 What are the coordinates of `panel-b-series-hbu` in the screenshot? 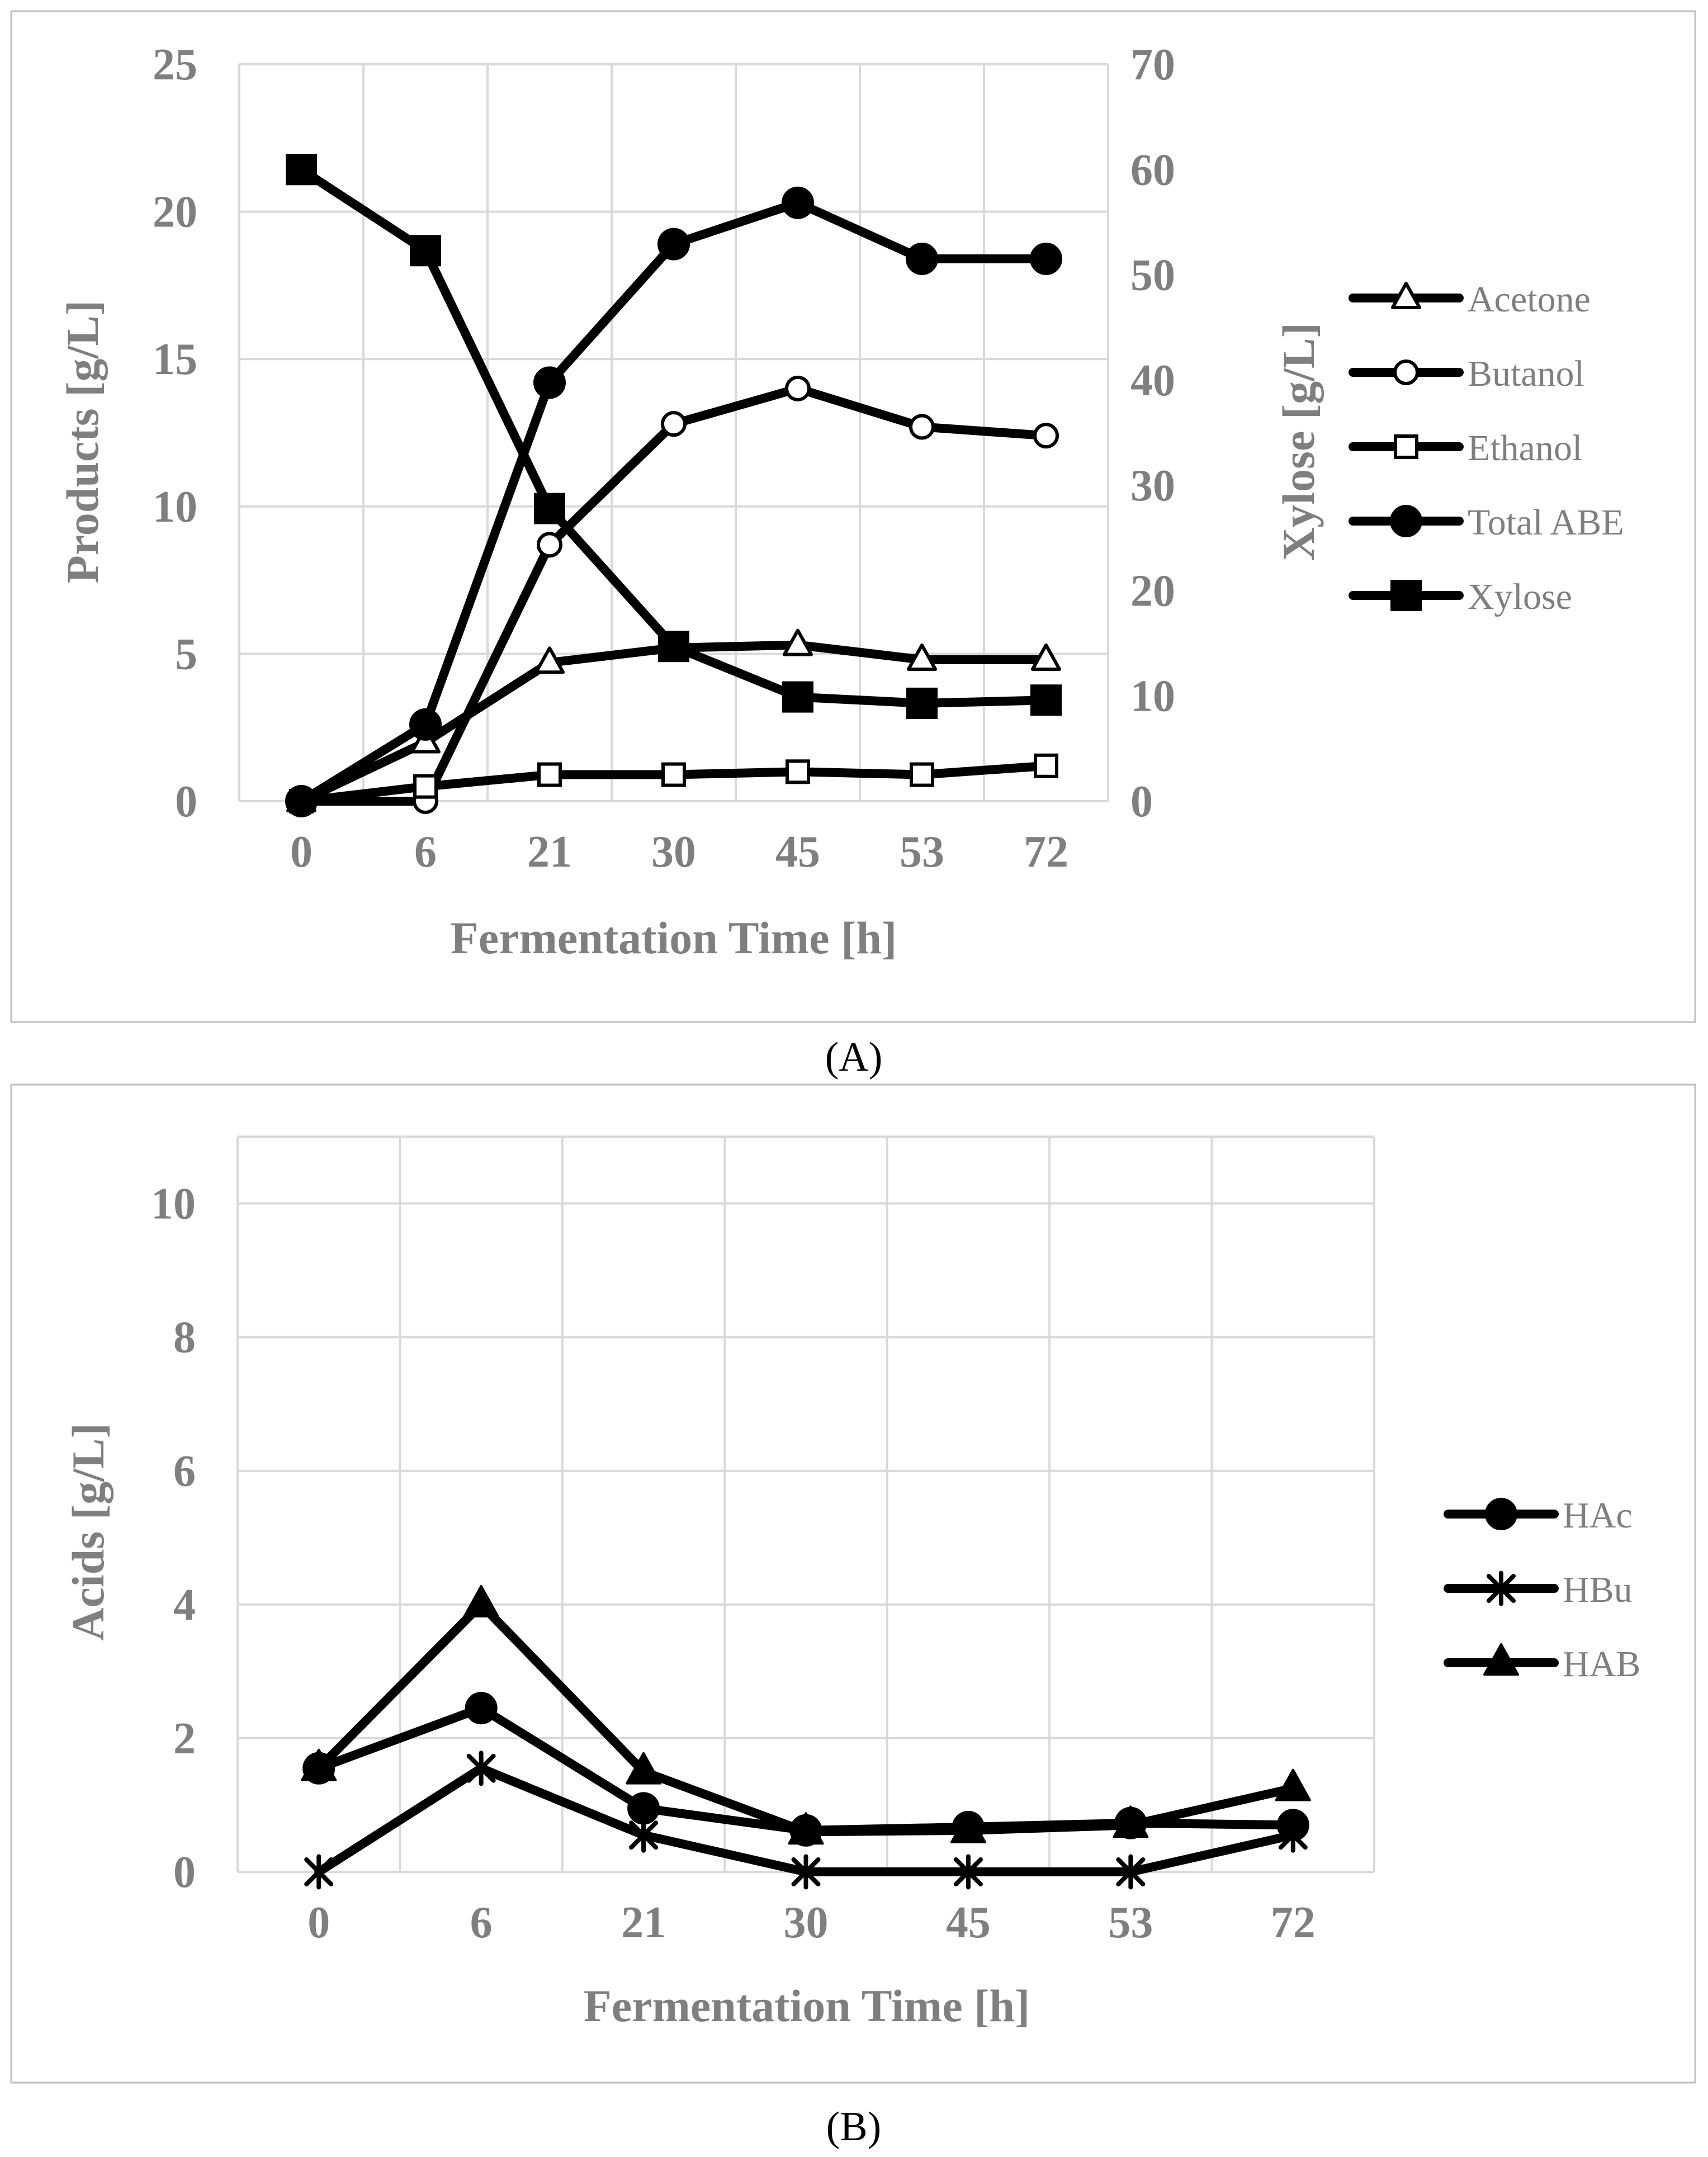 It's located at (806, 1820).